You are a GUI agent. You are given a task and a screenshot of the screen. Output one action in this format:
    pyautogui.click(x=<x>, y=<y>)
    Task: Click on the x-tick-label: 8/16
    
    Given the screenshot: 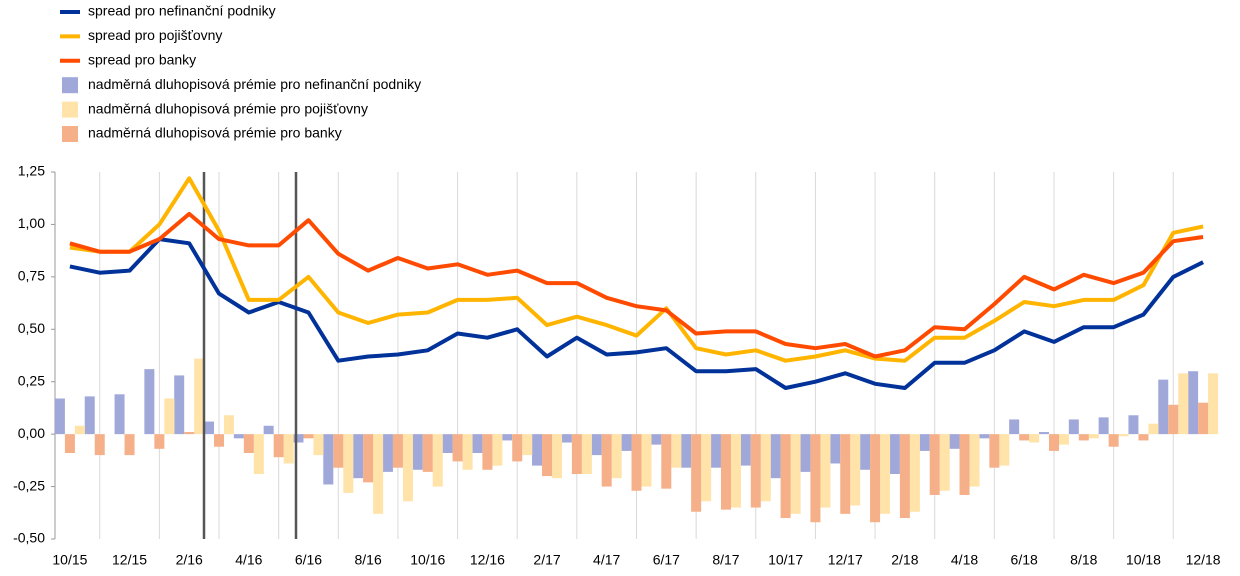 What is the action you would take?
    pyautogui.click(x=367, y=560)
    